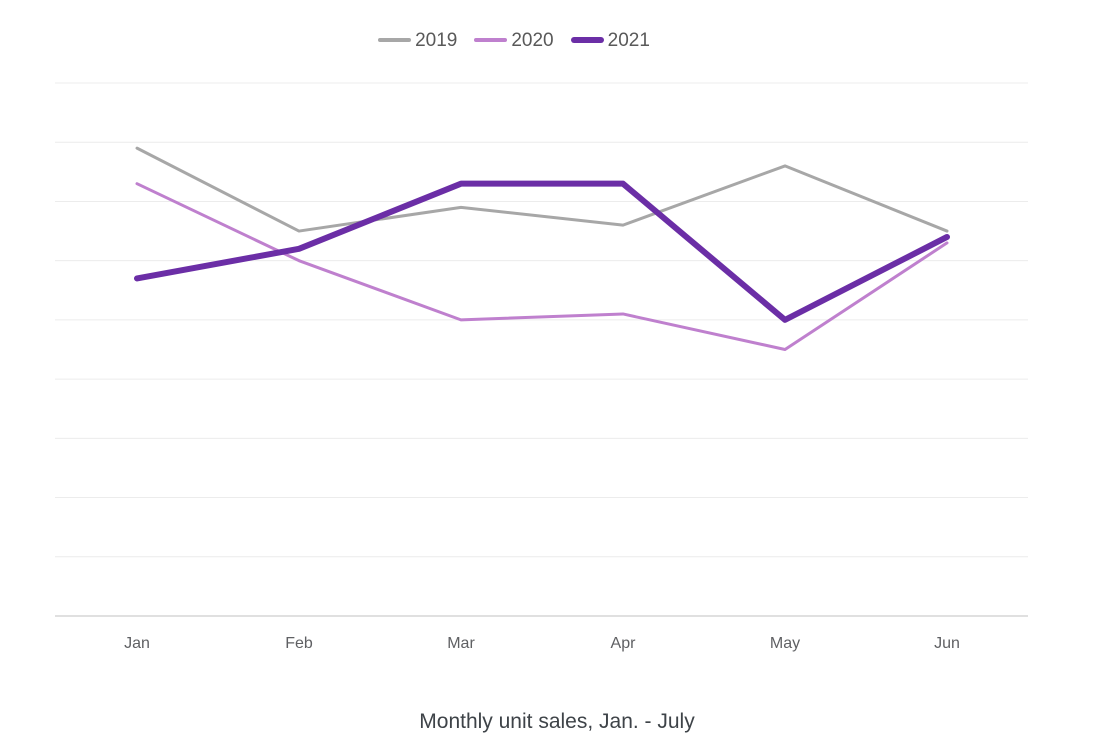 The width and height of the screenshot is (1114, 751). What do you see at coordinates (299, 643) in the screenshot?
I see `x-tick-label: Feb` at bounding box center [299, 643].